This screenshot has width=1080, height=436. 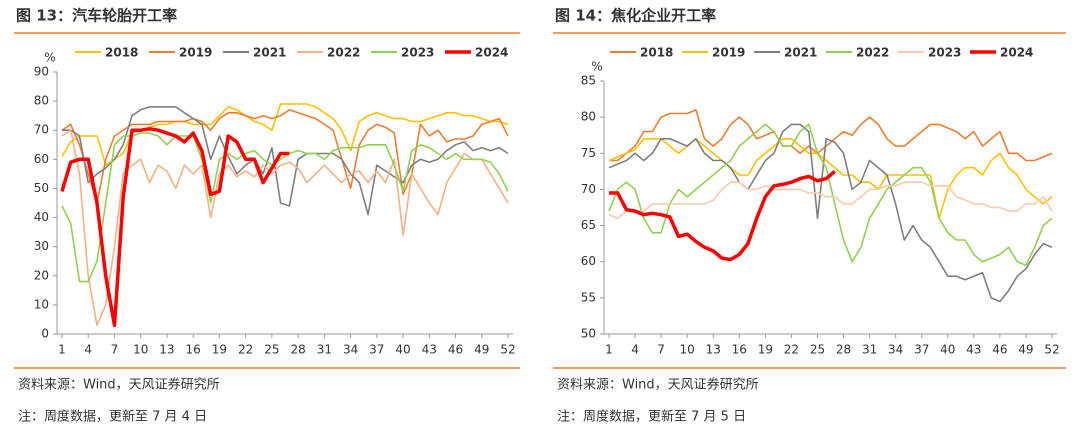 I want to click on note: 注：周度数据，更新至 7 月 5 日, so click(x=651, y=417).